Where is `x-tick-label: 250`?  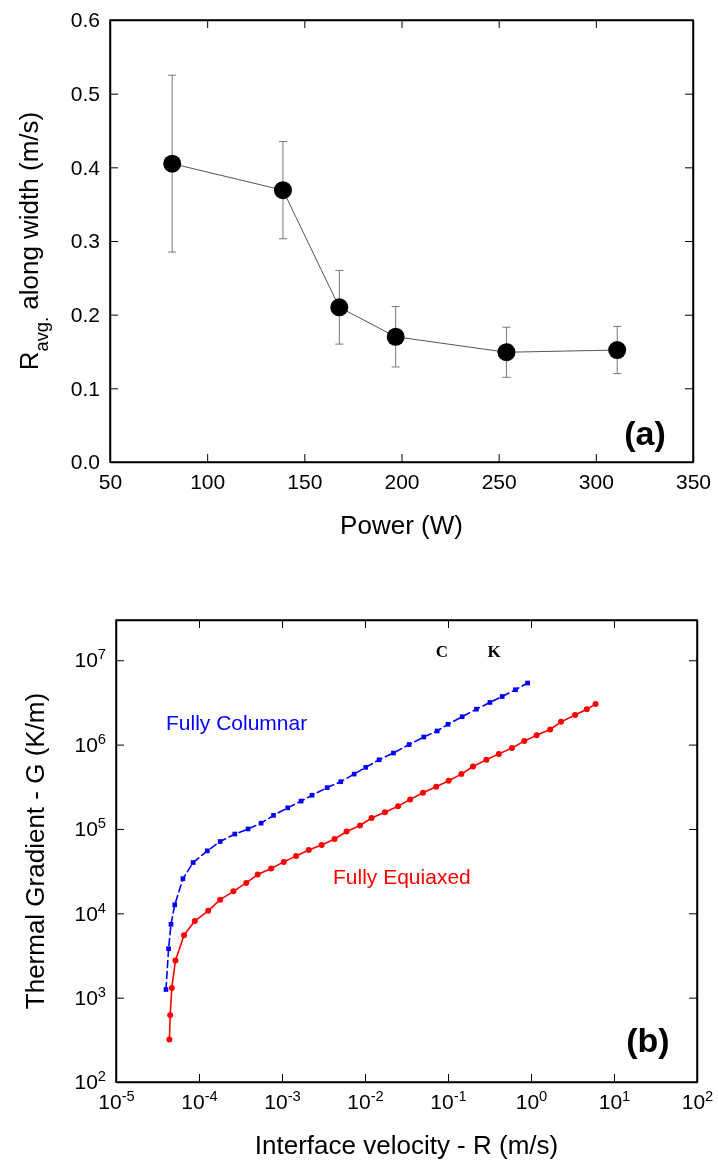
x-tick-label: 250 is located at coordinates (499, 481).